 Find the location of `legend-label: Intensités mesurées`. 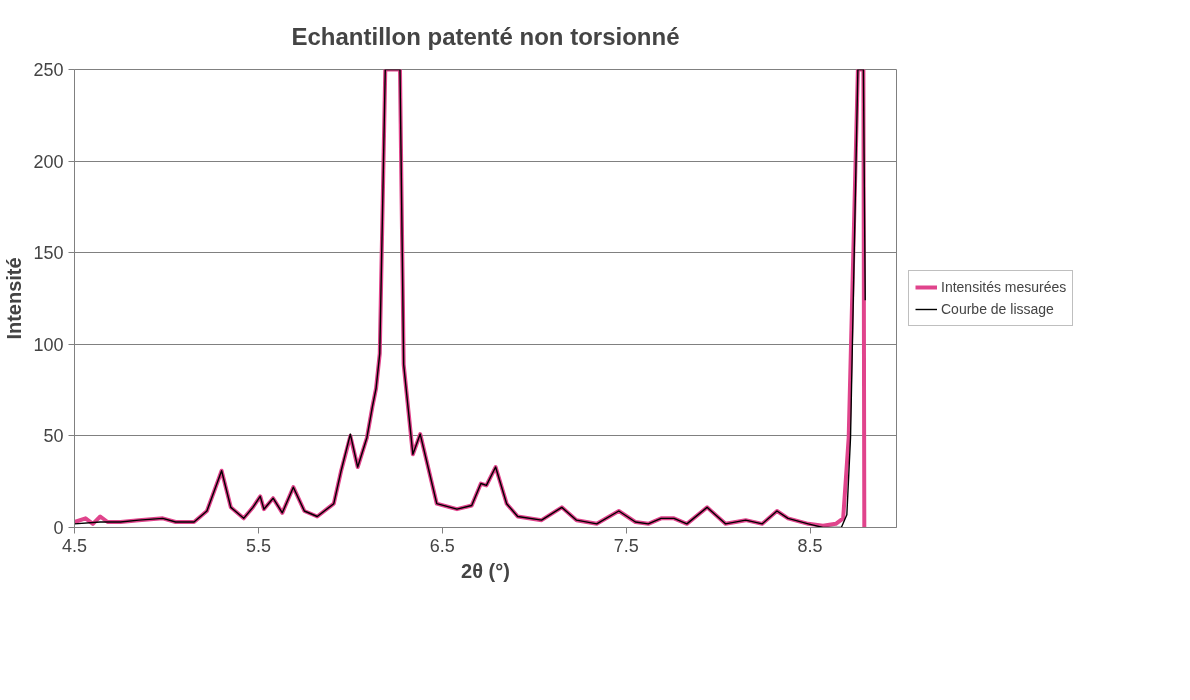

legend-label: Intensités mesurées is located at coordinates (1004, 287).